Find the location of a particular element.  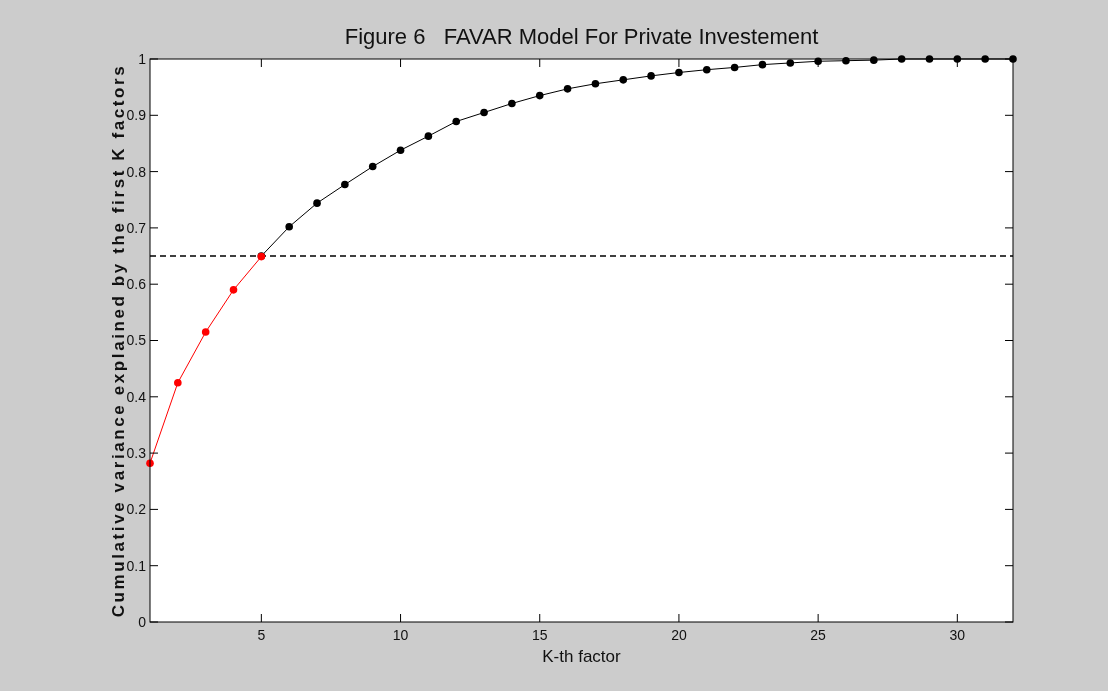

y-tick-label: 0.5 is located at coordinates (136, 340).